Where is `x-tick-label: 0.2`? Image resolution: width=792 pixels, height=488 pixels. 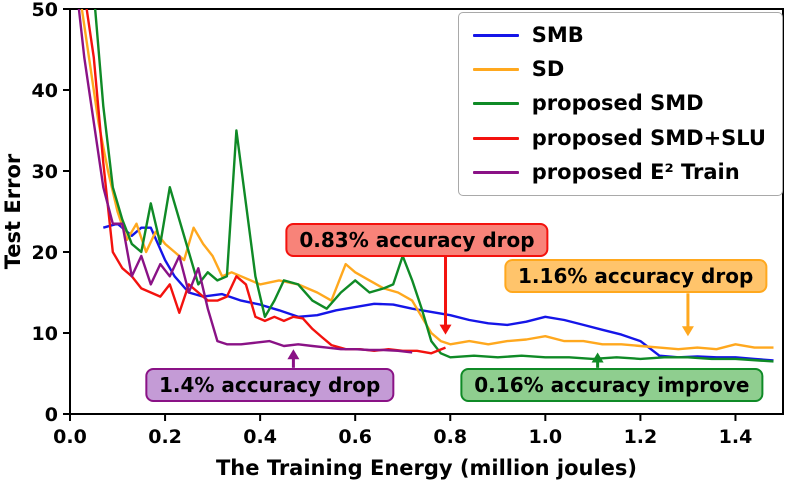 x-tick-label: 0.2 is located at coordinates (165, 437).